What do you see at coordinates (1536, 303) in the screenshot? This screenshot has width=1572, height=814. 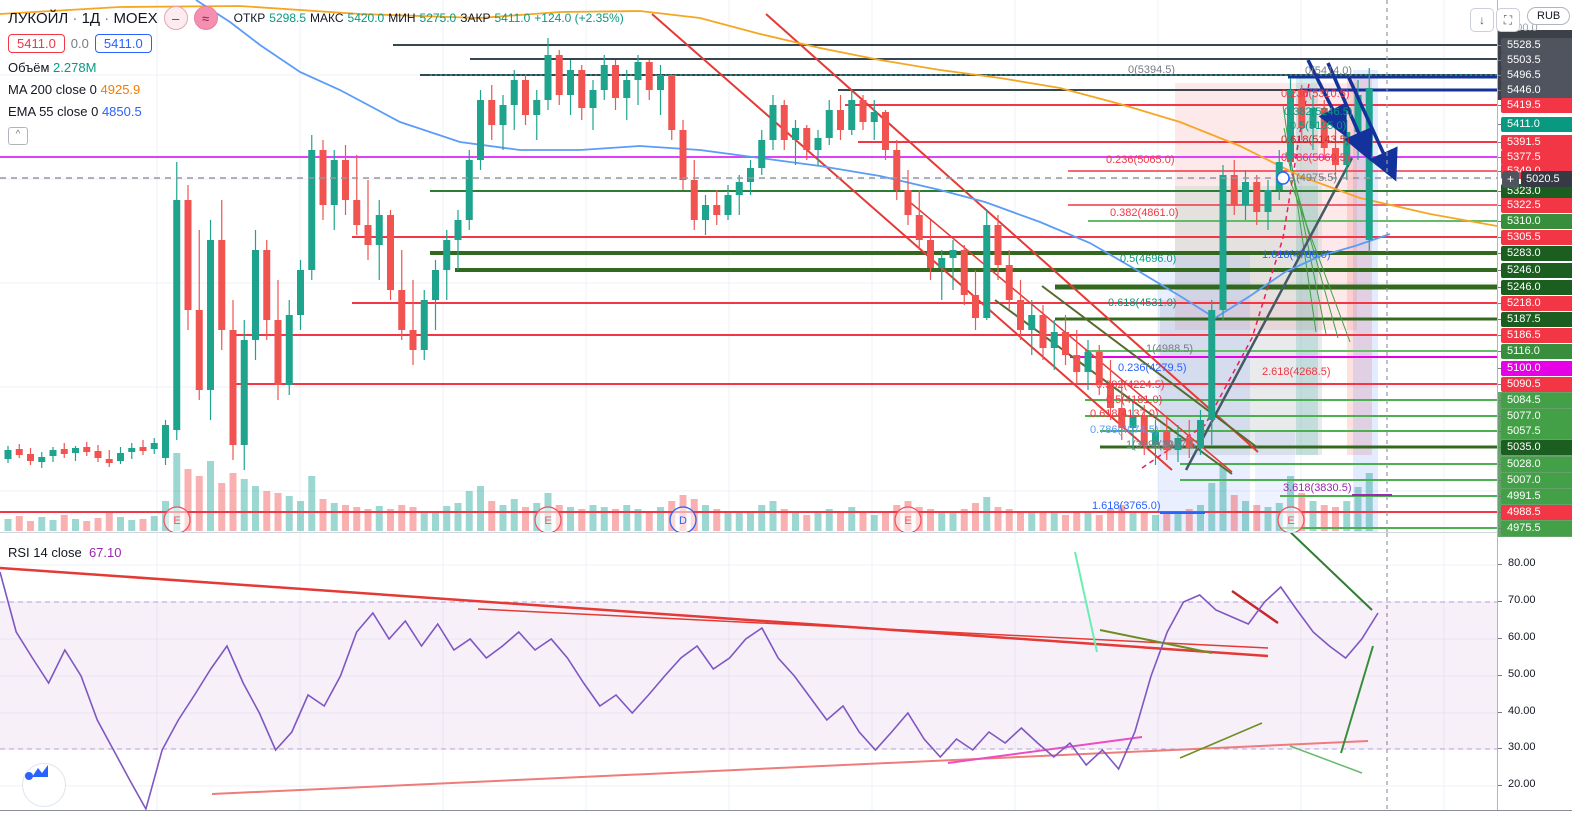 I see `price-level-axis-label: 5218.0` at bounding box center [1536, 303].